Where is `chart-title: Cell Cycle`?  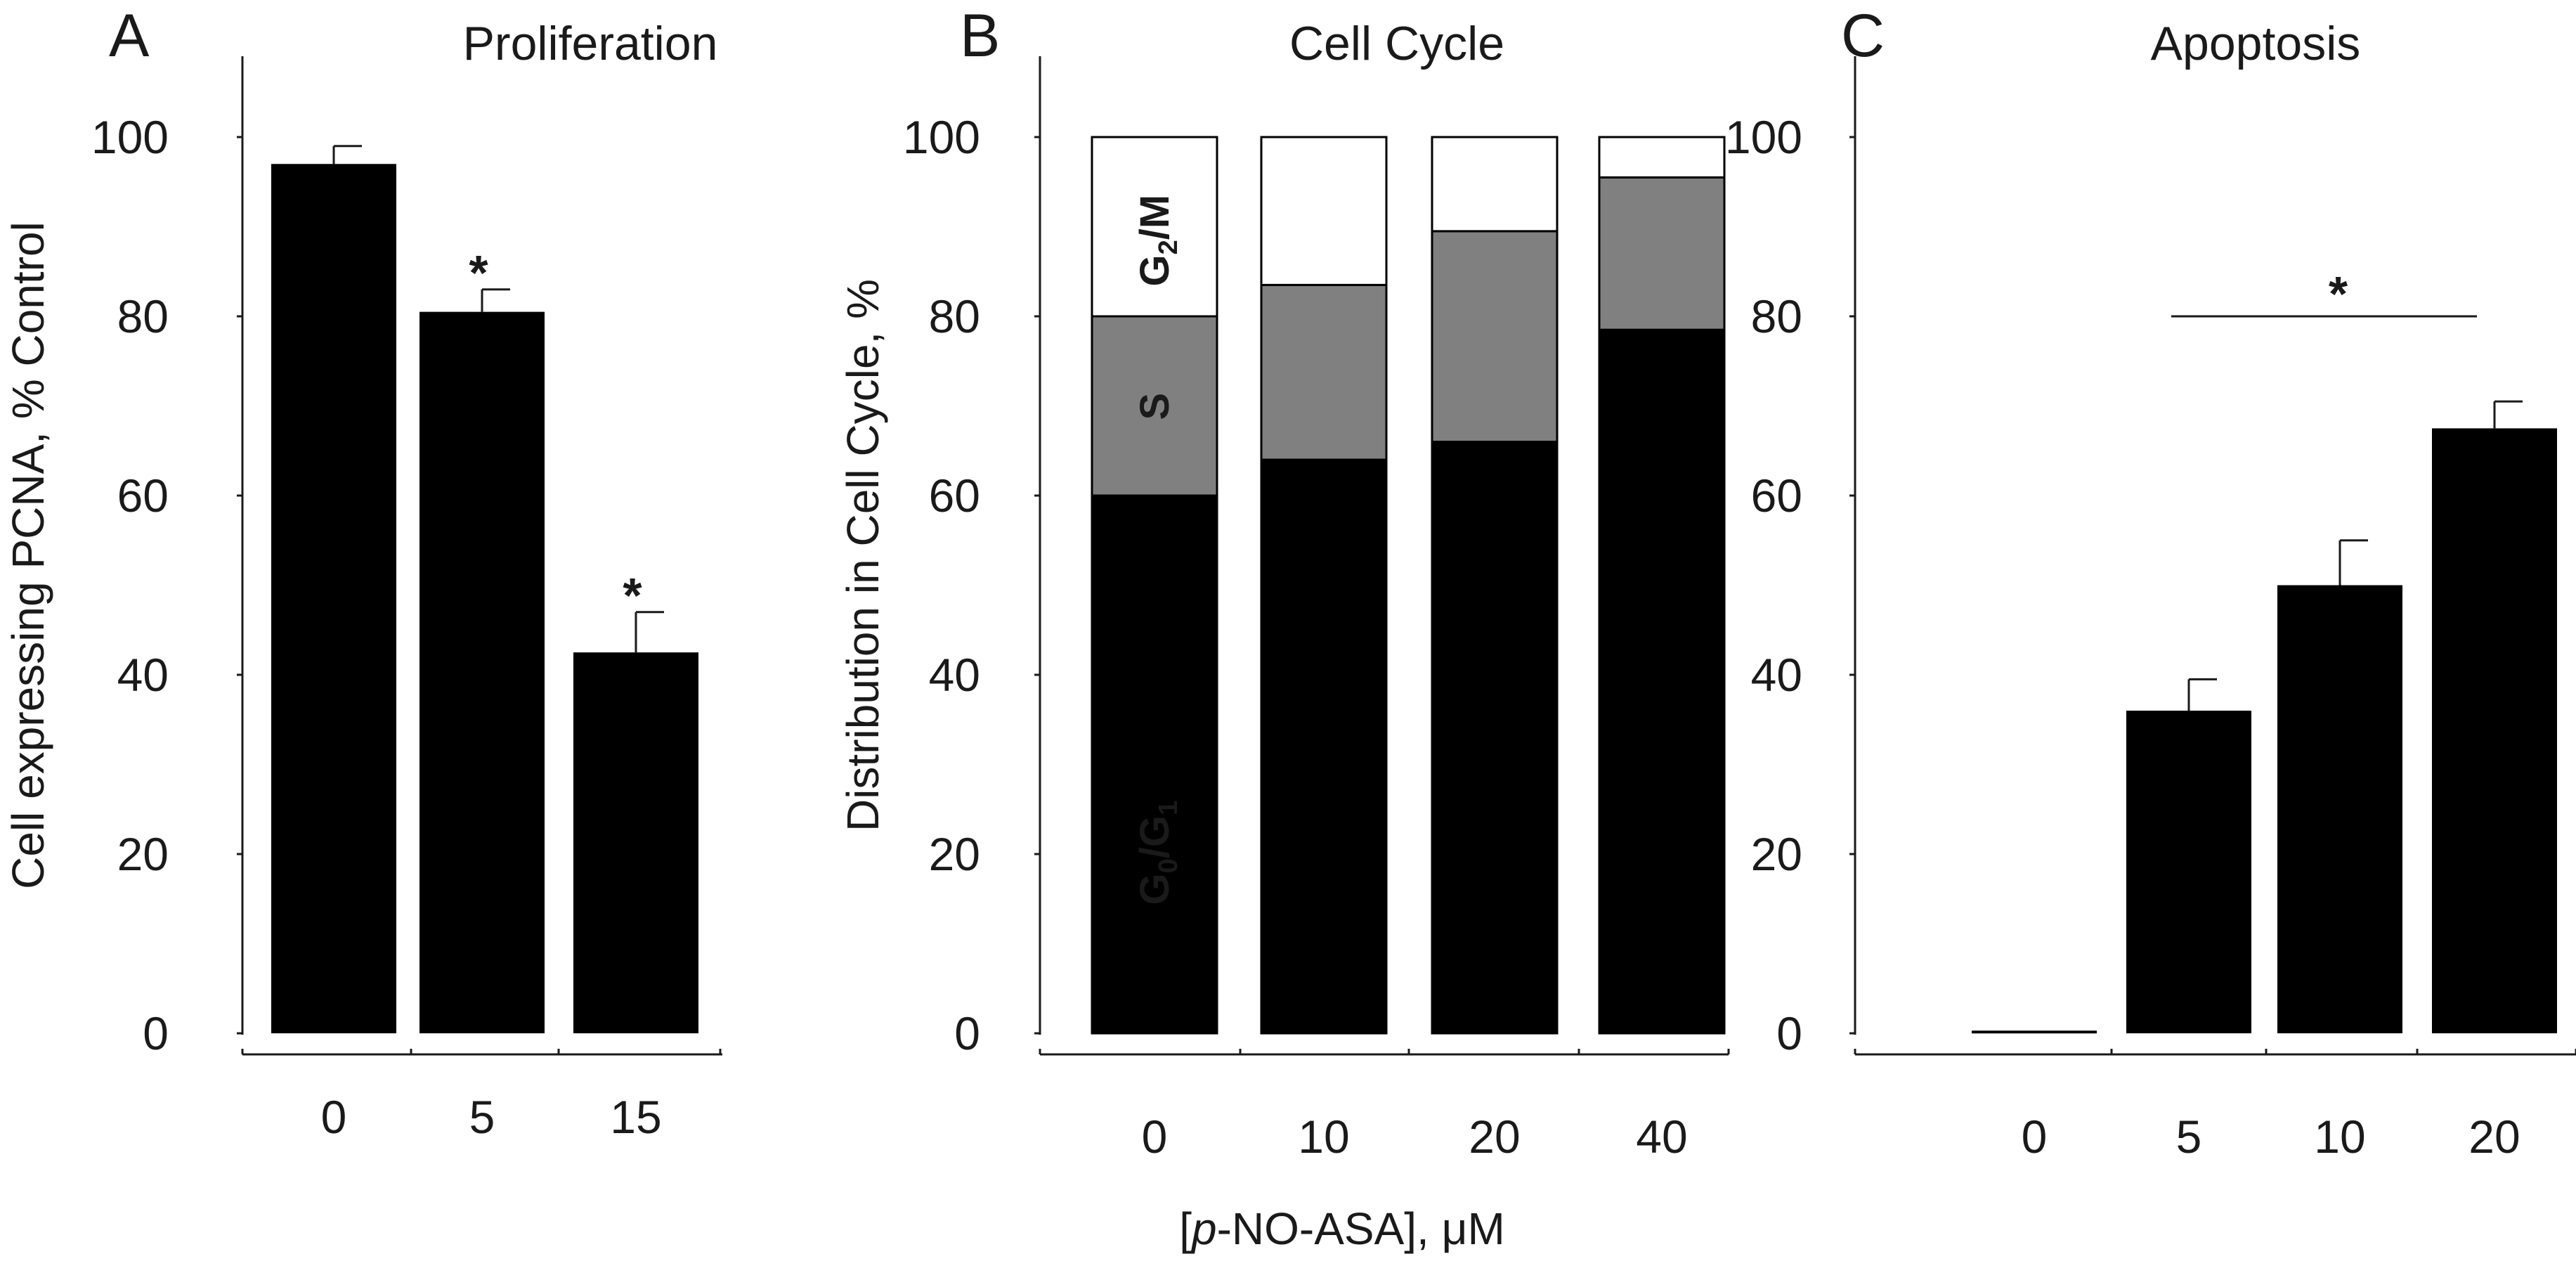 chart-title: Cell Cycle is located at coordinates (1396, 43).